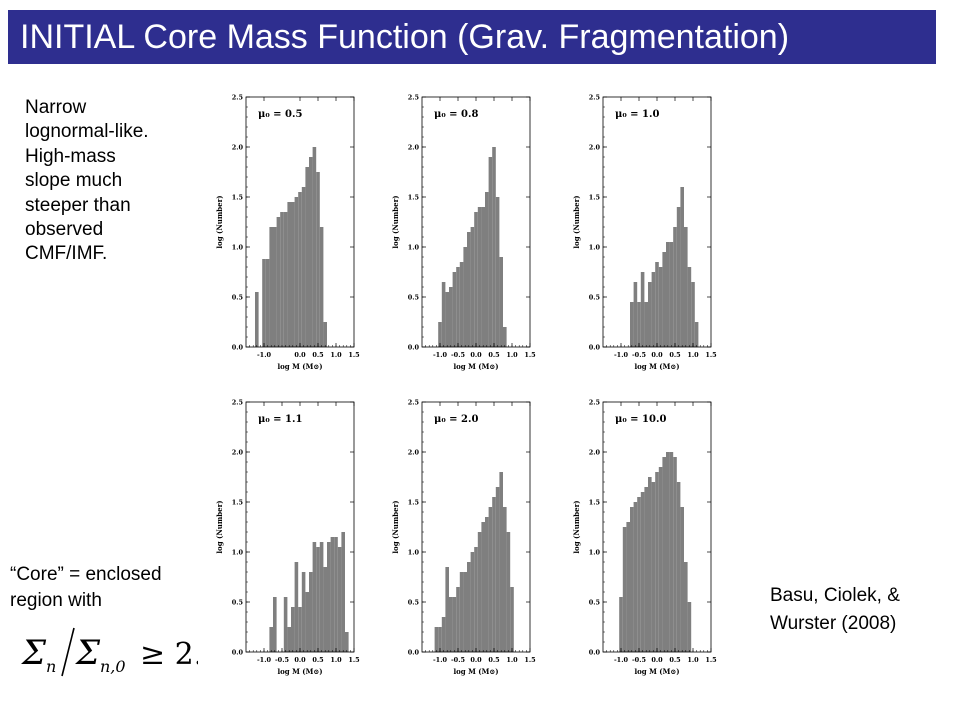 This screenshot has width=960, height=720. What do you see at coordinates (87, 653) in the screenshot?
I see `formula-sigma: Σ` at bounding box center [87, 653].